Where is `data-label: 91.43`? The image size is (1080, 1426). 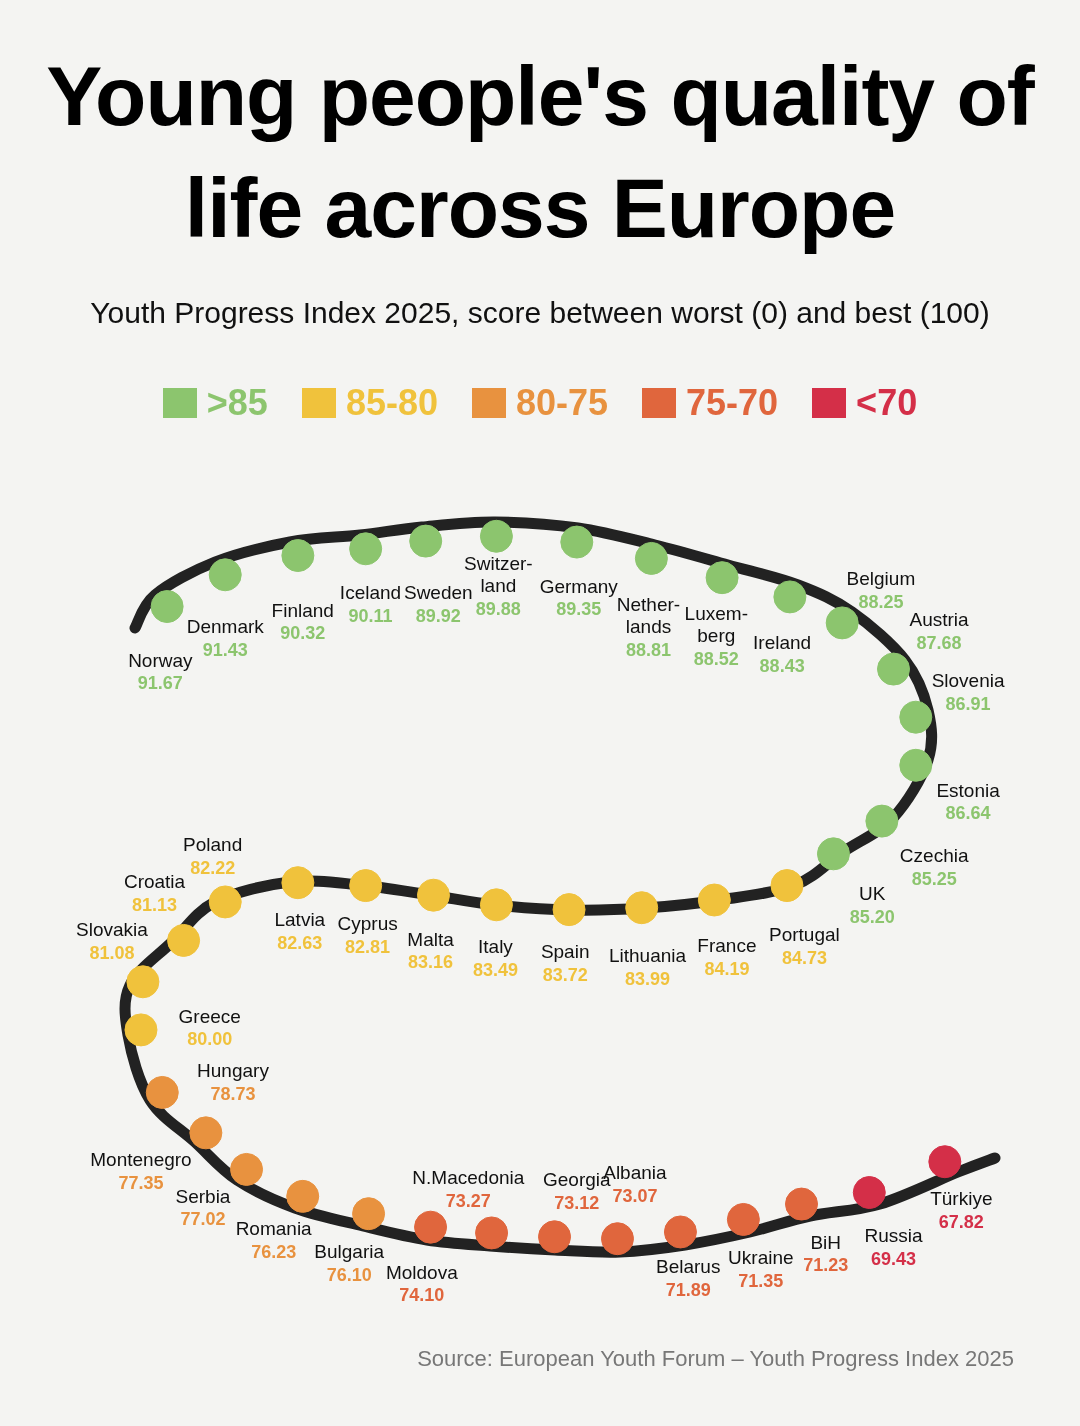 data-label: 91.43 is located at coordinates (225, 649).